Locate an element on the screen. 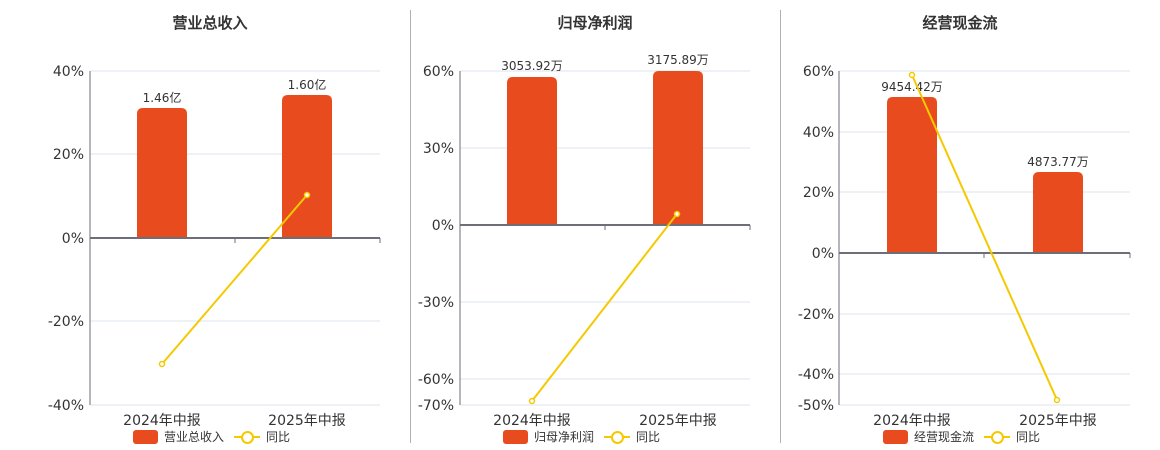 This screenshot has height=450, width=1160. y-tick: -50% is located at coordinates (816, 406).